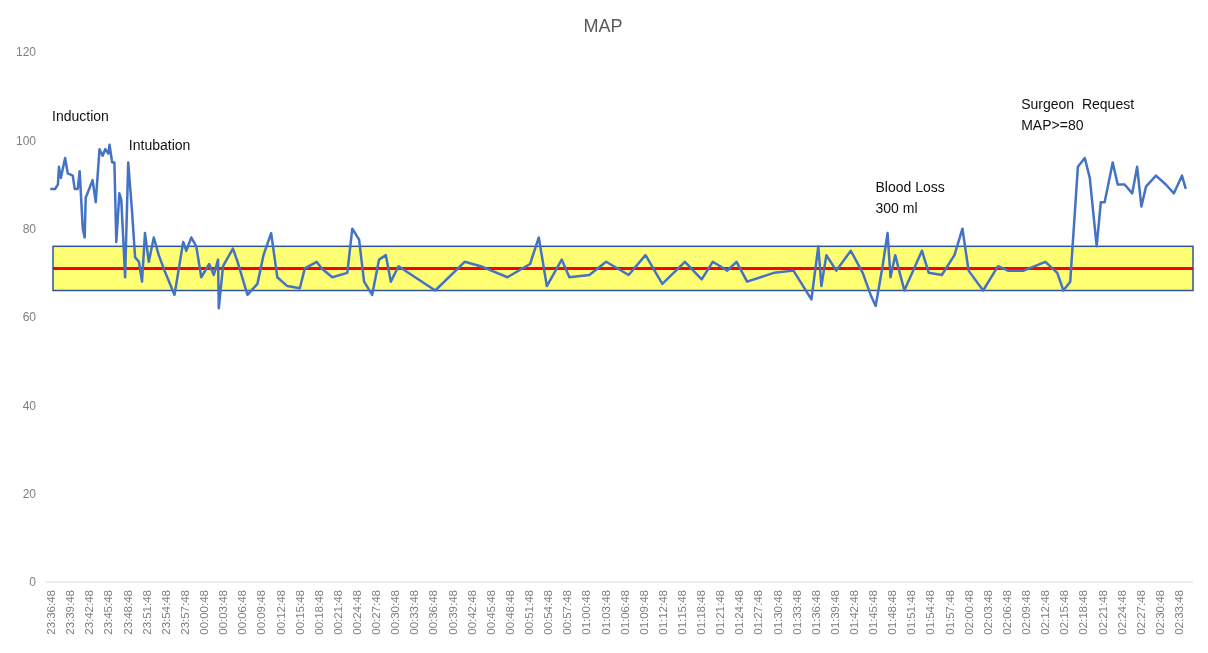 The image size is (1208, 653). I want to click on x-tick-label: 00:03:48, so click(223, 612).